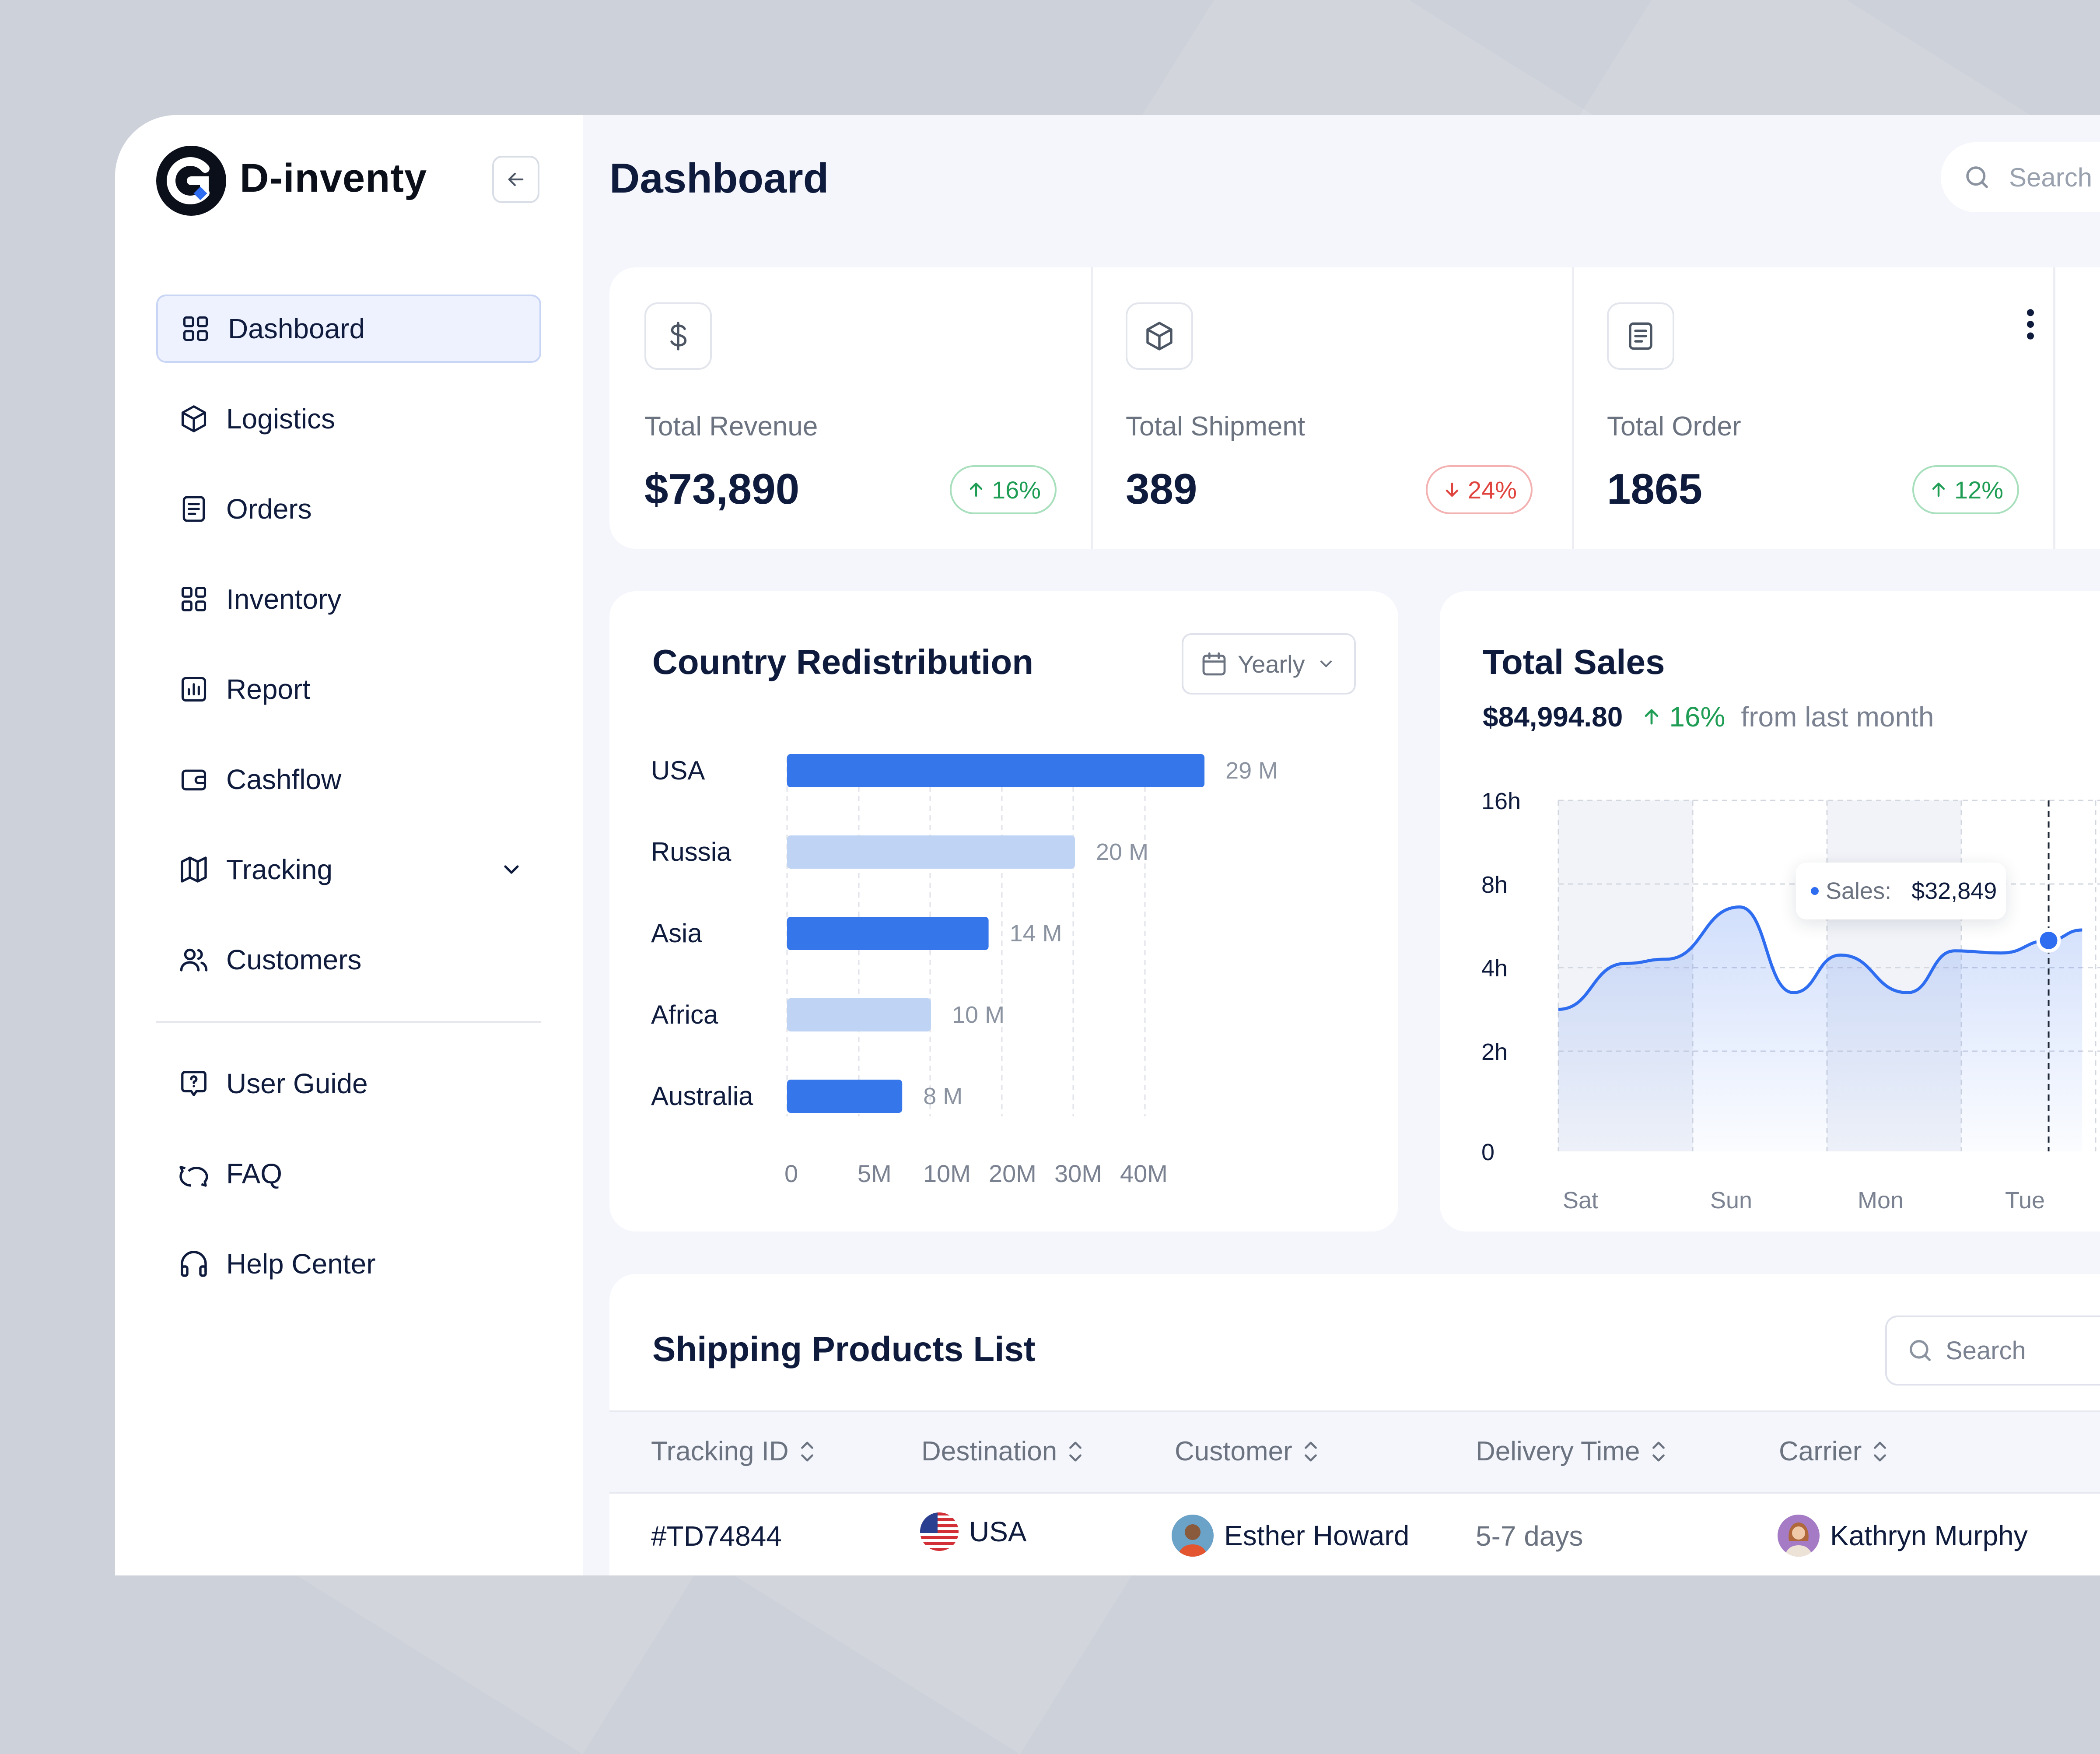 The image size is (2100, 1754). Describe the element at coordinates (1494, 968) in the screenshot. I see `y-tick-label: 4h` at that location.